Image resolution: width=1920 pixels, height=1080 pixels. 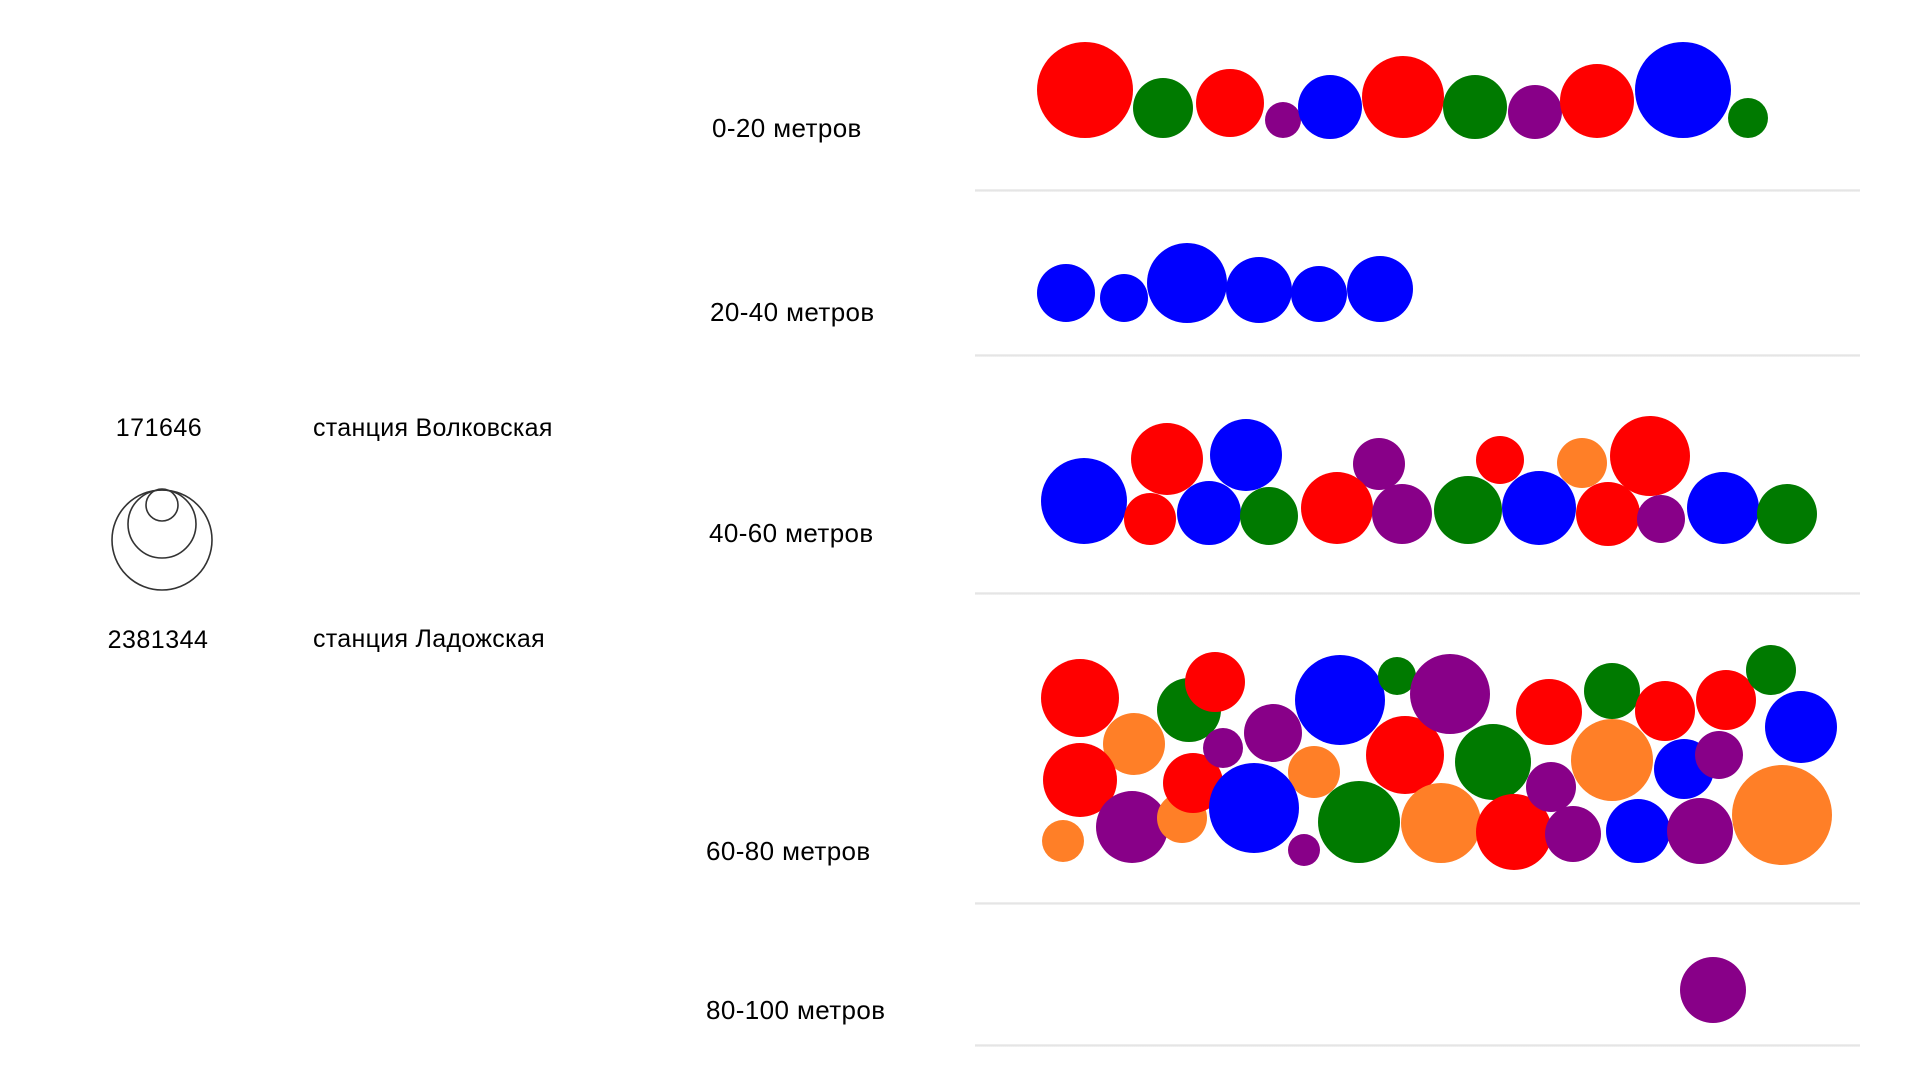 I want to click on band-label-40-60: 40-60 метров, so click(x=791, y=533).